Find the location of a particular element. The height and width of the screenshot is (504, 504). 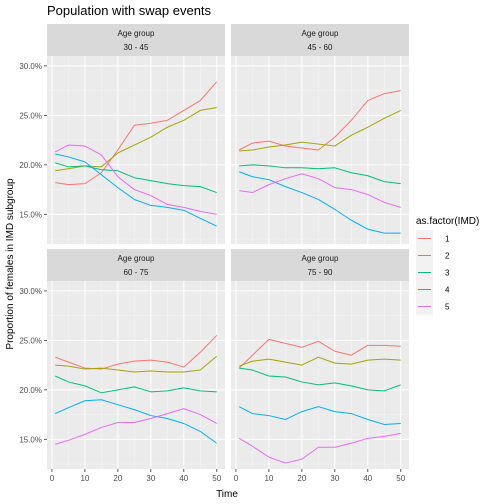

x-axis-title: Time is located at coordinates (227, 494).